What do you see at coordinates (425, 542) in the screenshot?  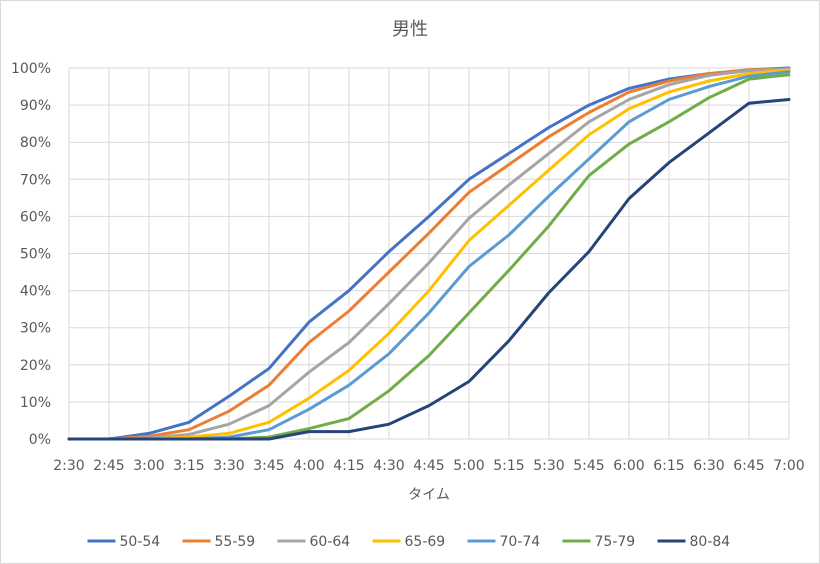 I see `legend-label: 65-69` at bounding box center [425, 542].